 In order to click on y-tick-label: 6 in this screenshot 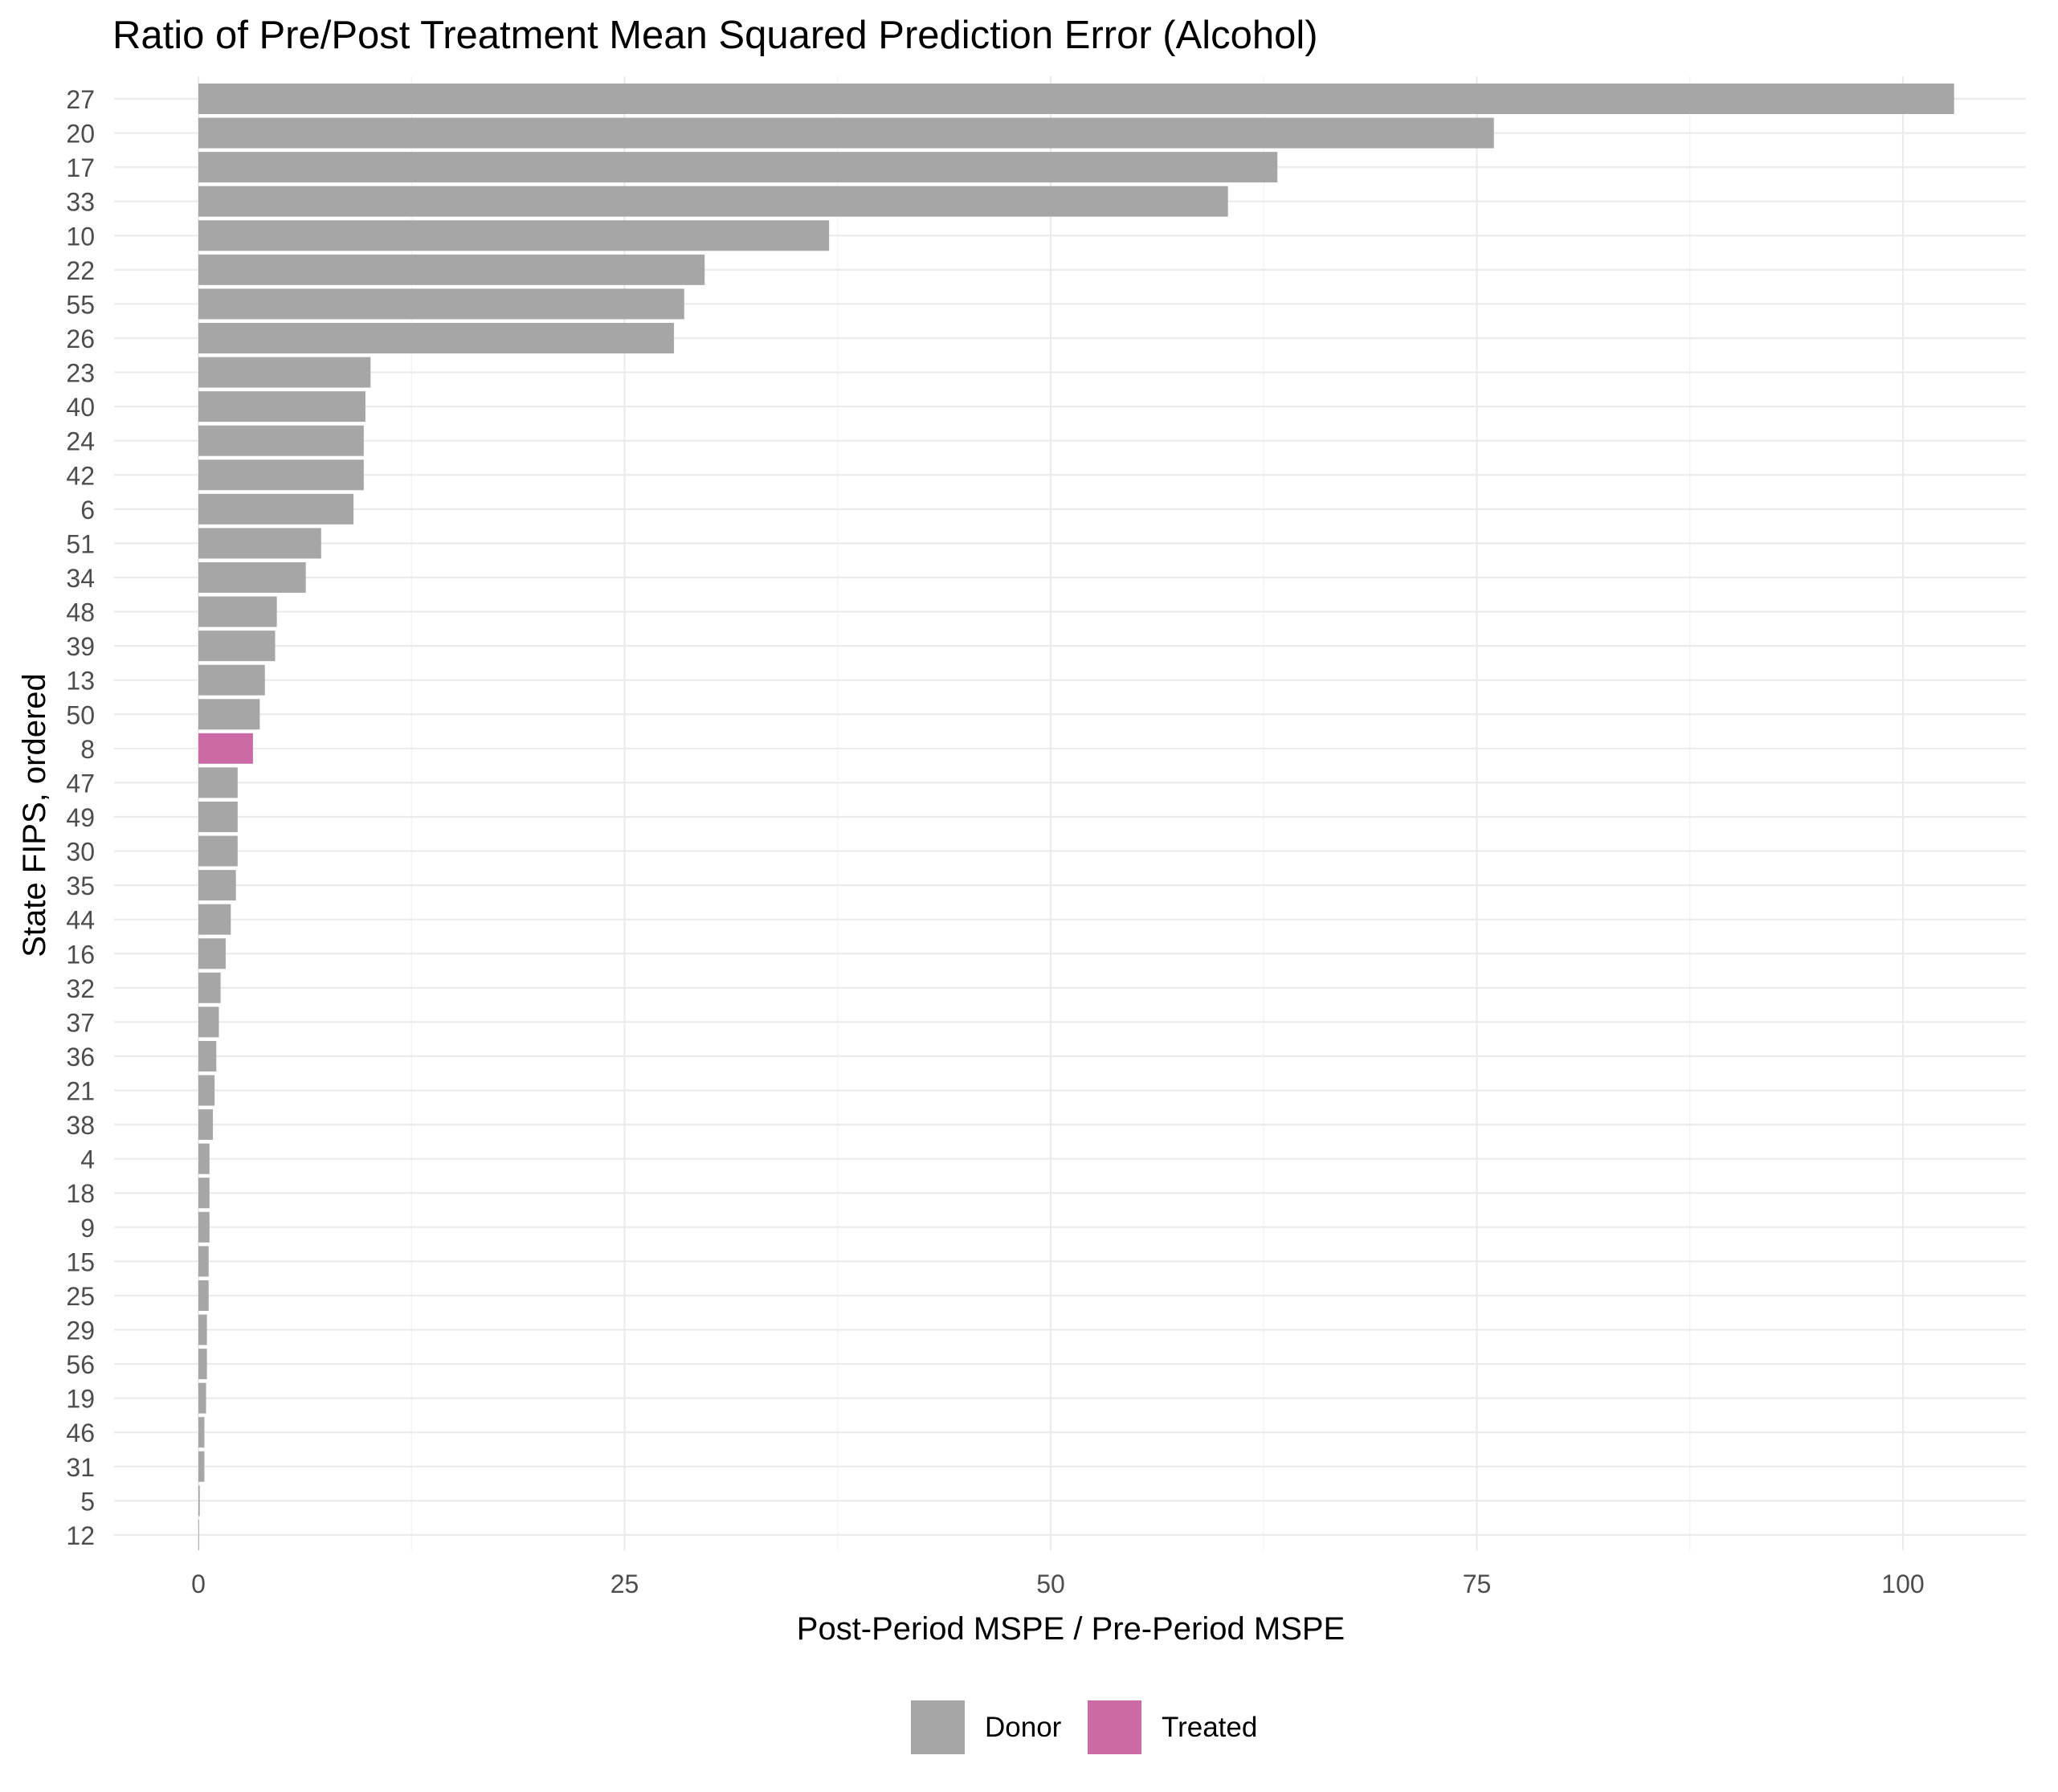, I will do `click(87, 510)`.